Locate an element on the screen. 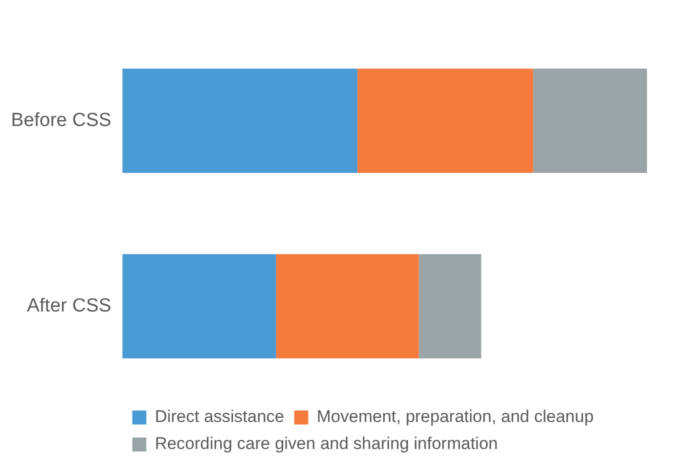  legend-label: Movement, preparation, and cleanup is located at coordinates (455, 416).